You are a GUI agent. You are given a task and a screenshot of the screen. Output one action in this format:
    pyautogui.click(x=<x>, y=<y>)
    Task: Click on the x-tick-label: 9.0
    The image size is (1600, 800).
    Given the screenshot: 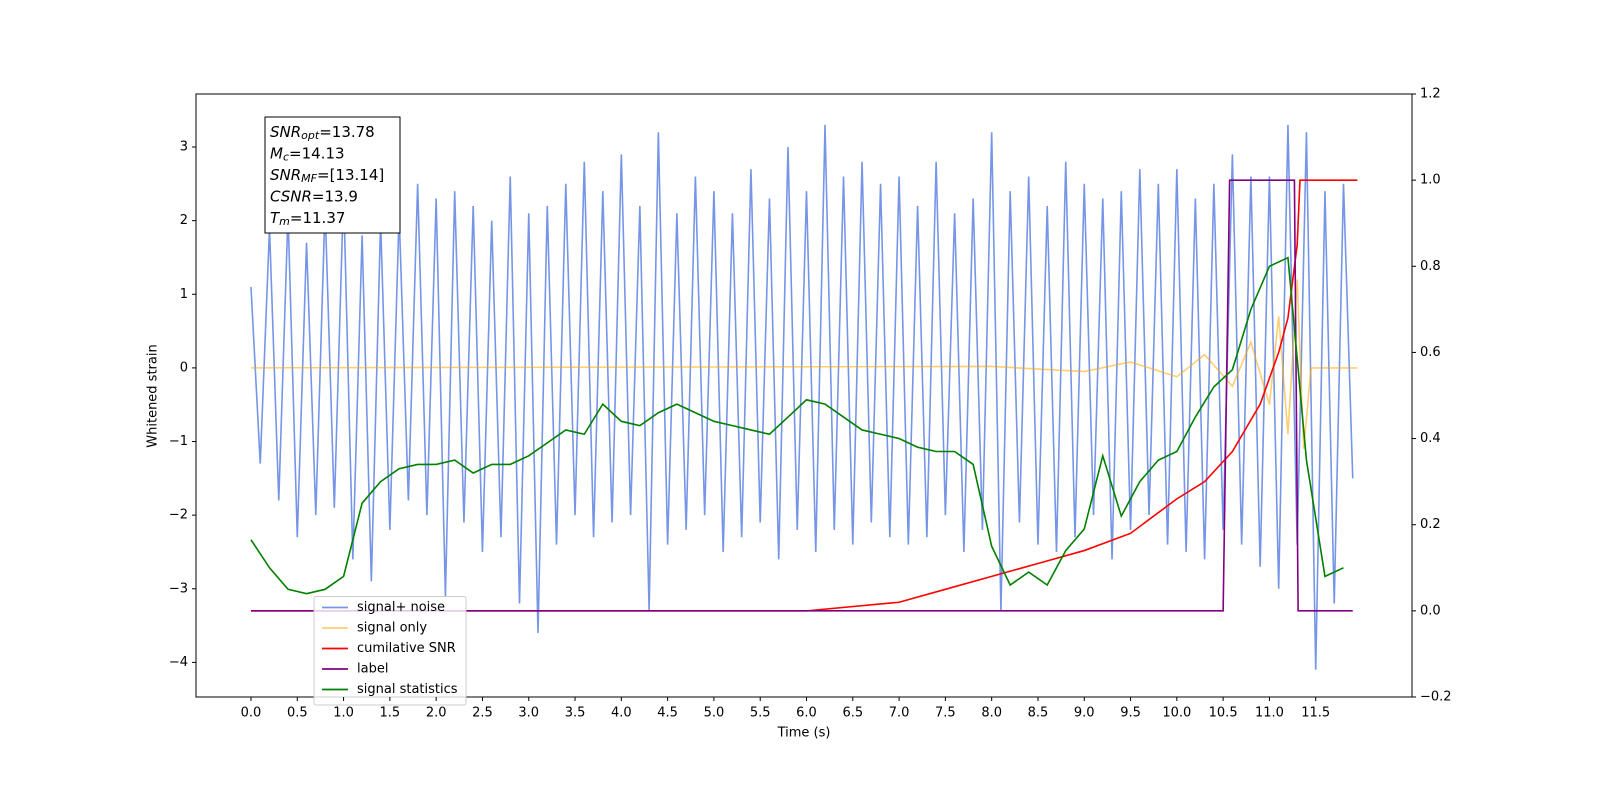 What is the action you would take?
    pyautogui.click(x=1084, y=713)
    